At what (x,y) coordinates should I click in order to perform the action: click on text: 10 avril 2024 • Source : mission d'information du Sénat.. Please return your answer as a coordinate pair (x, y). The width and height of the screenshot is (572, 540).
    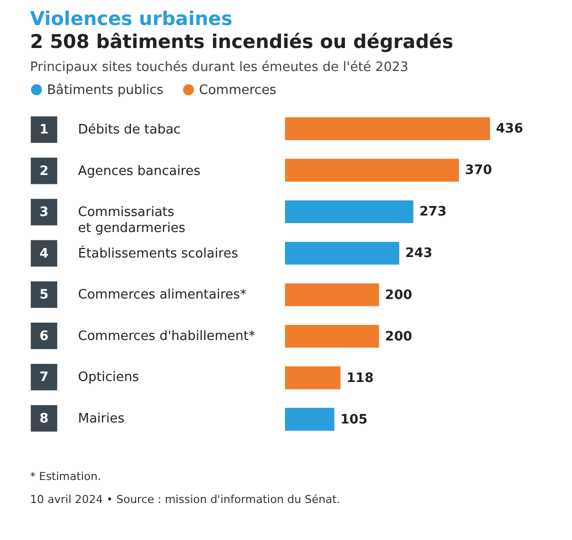
    Looking at the image, I should click on (186, 499).